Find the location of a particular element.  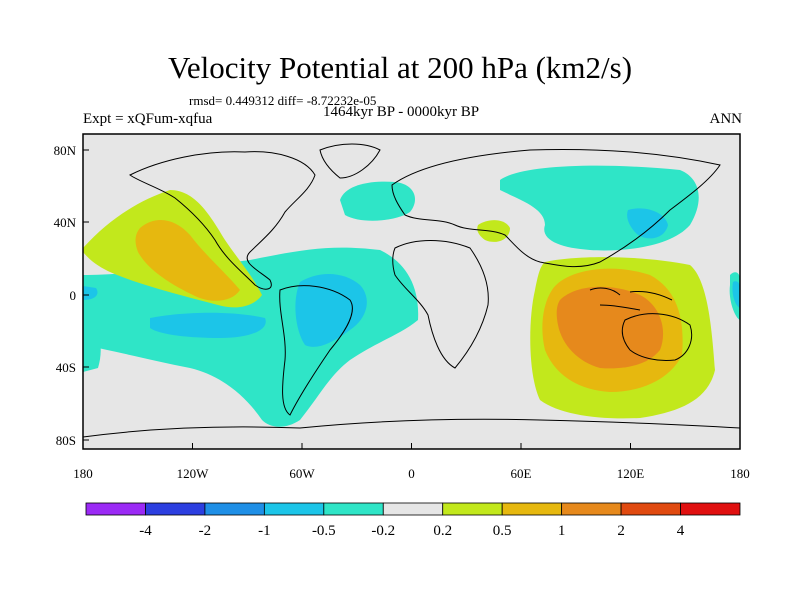

coastline-africa is located at coordinates (440, 304).